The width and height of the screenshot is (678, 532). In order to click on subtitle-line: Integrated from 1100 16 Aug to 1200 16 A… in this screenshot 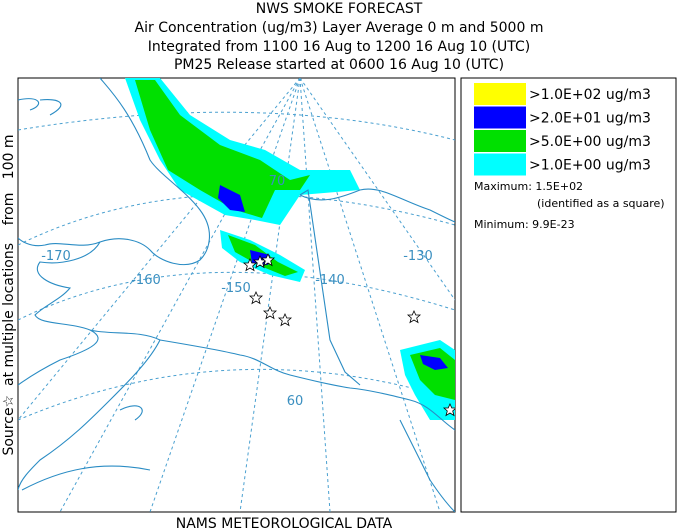, I will do `click(339, 47)`.